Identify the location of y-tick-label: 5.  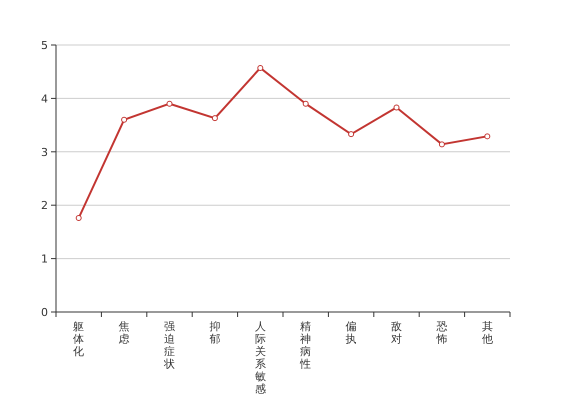
(44, 45).